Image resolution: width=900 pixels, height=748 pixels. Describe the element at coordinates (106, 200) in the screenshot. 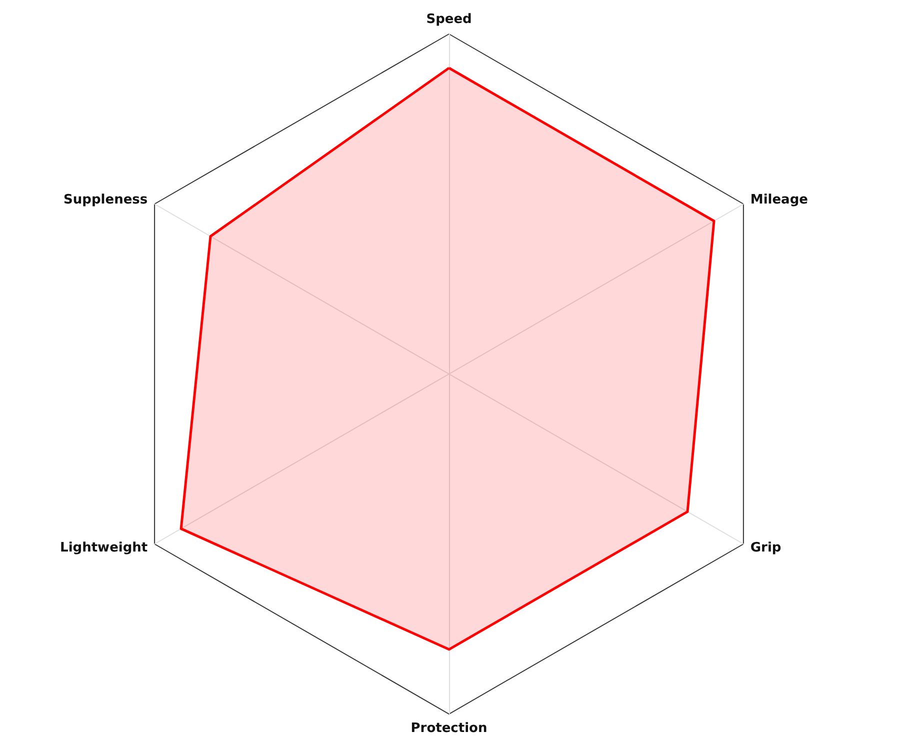

I see `spoke-label: Suppleness` at that location.